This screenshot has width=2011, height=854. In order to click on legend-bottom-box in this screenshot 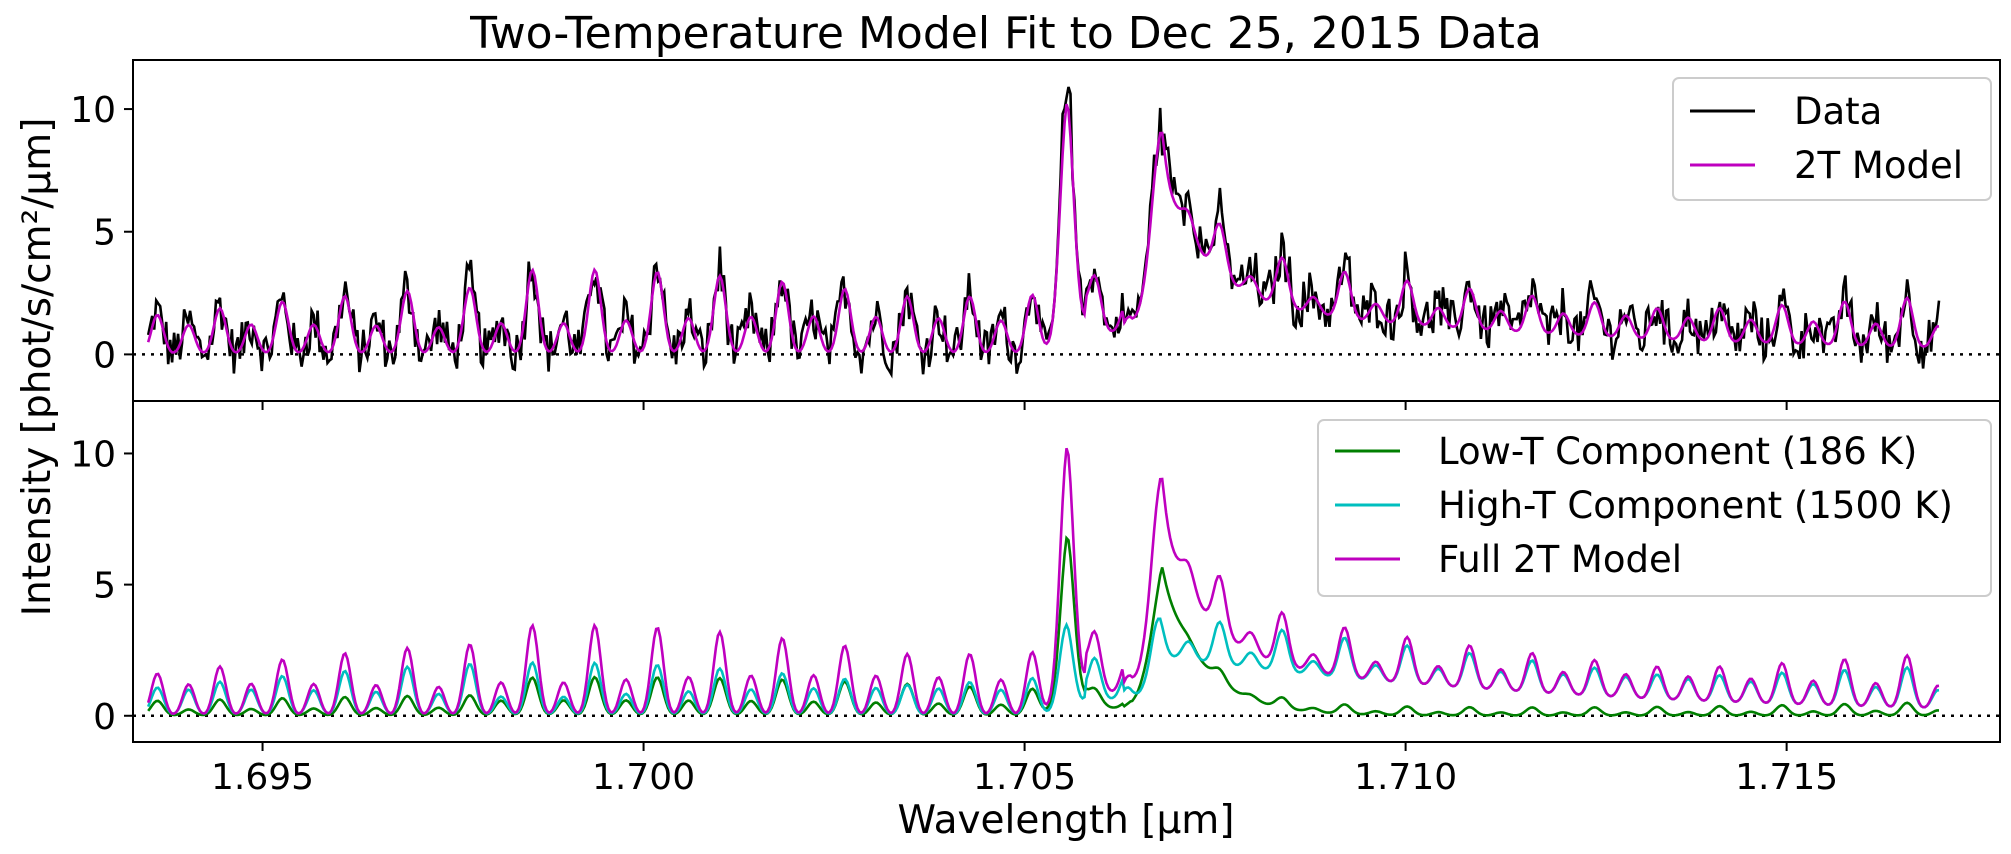, I will do `click(1654, 508)`.